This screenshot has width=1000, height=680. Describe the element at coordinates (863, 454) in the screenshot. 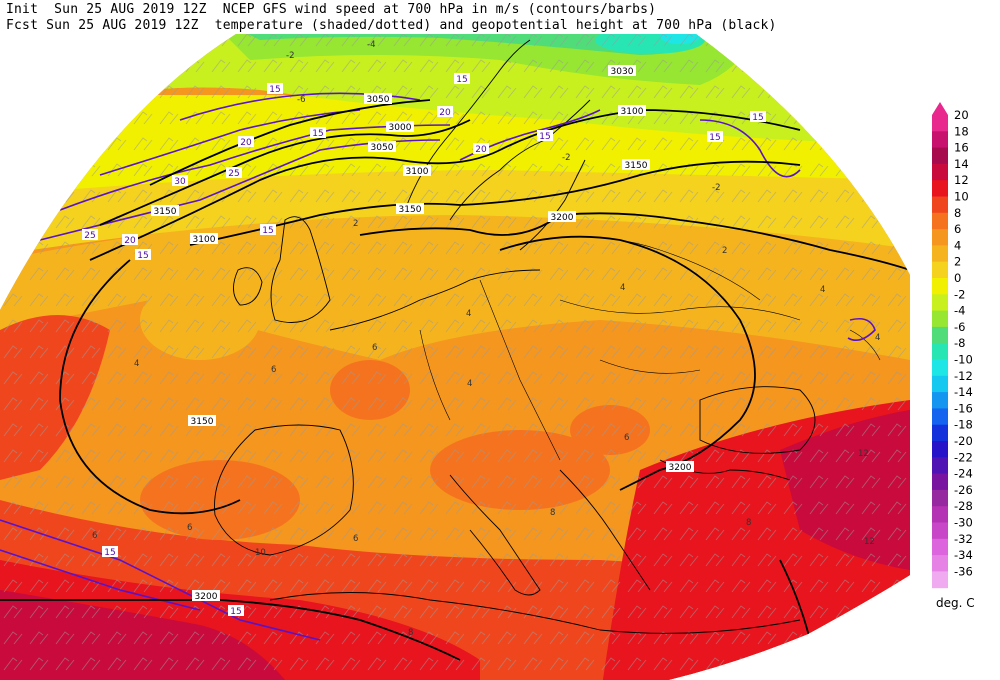

I see `temp-label: 12` at that location.